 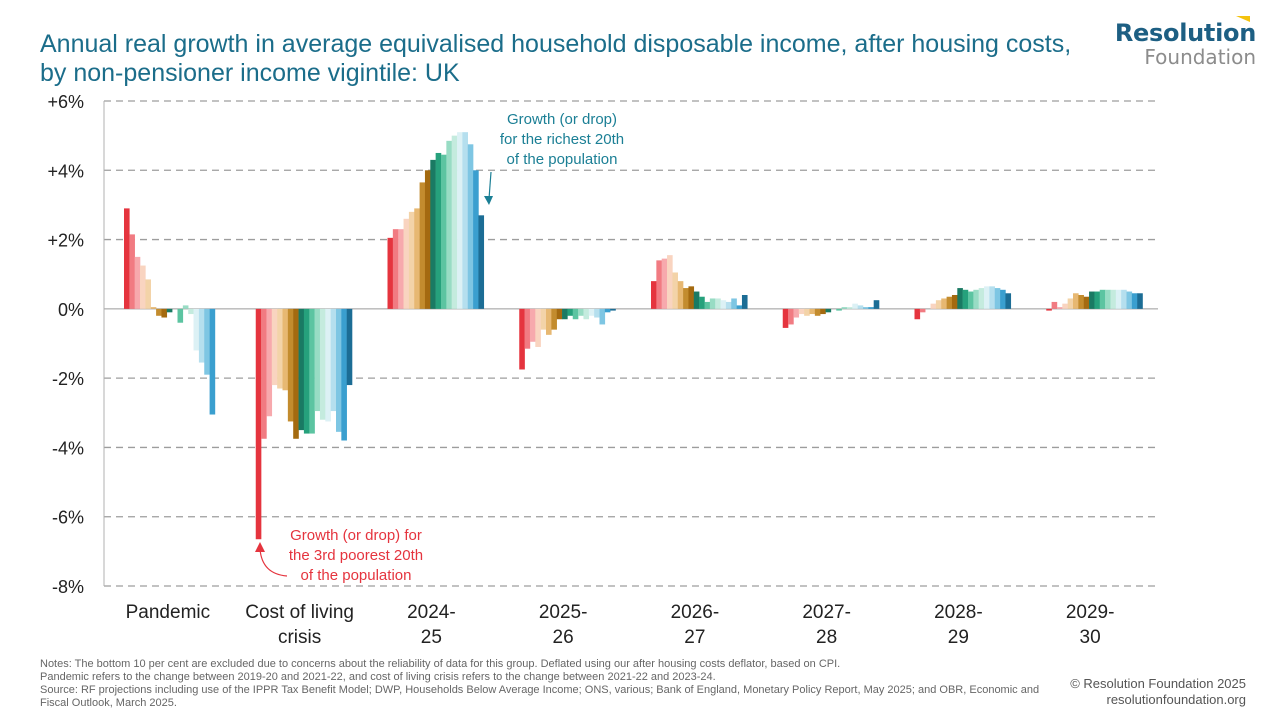 What do you see at coordinates (1176, 699) in the screenshot?
I see `website-text: resolutionfoundation.org` at bounding box center [1176, 699].